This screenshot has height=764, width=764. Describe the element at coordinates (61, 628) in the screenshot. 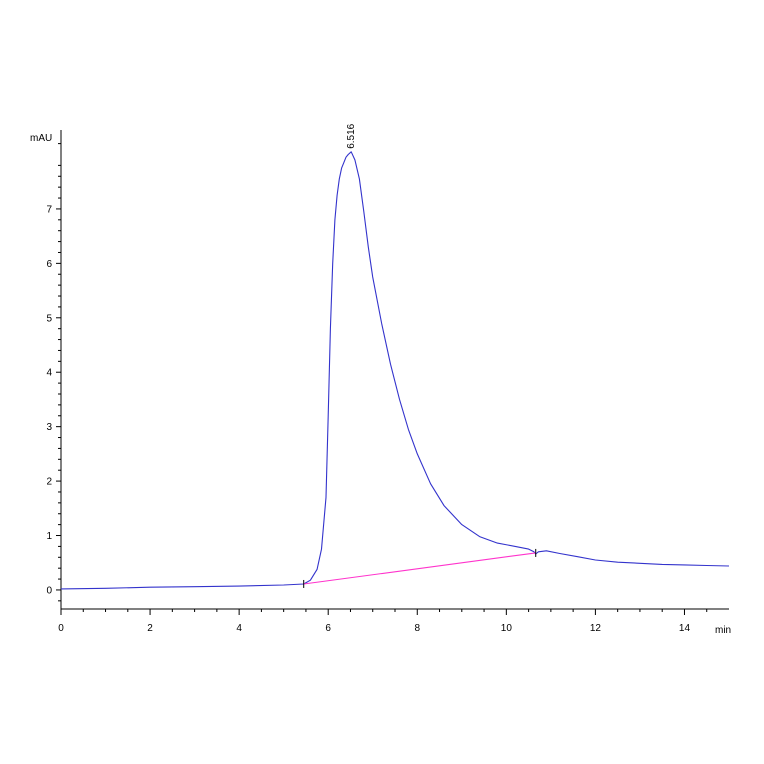

I see `x-tick-label: 0` at that location.